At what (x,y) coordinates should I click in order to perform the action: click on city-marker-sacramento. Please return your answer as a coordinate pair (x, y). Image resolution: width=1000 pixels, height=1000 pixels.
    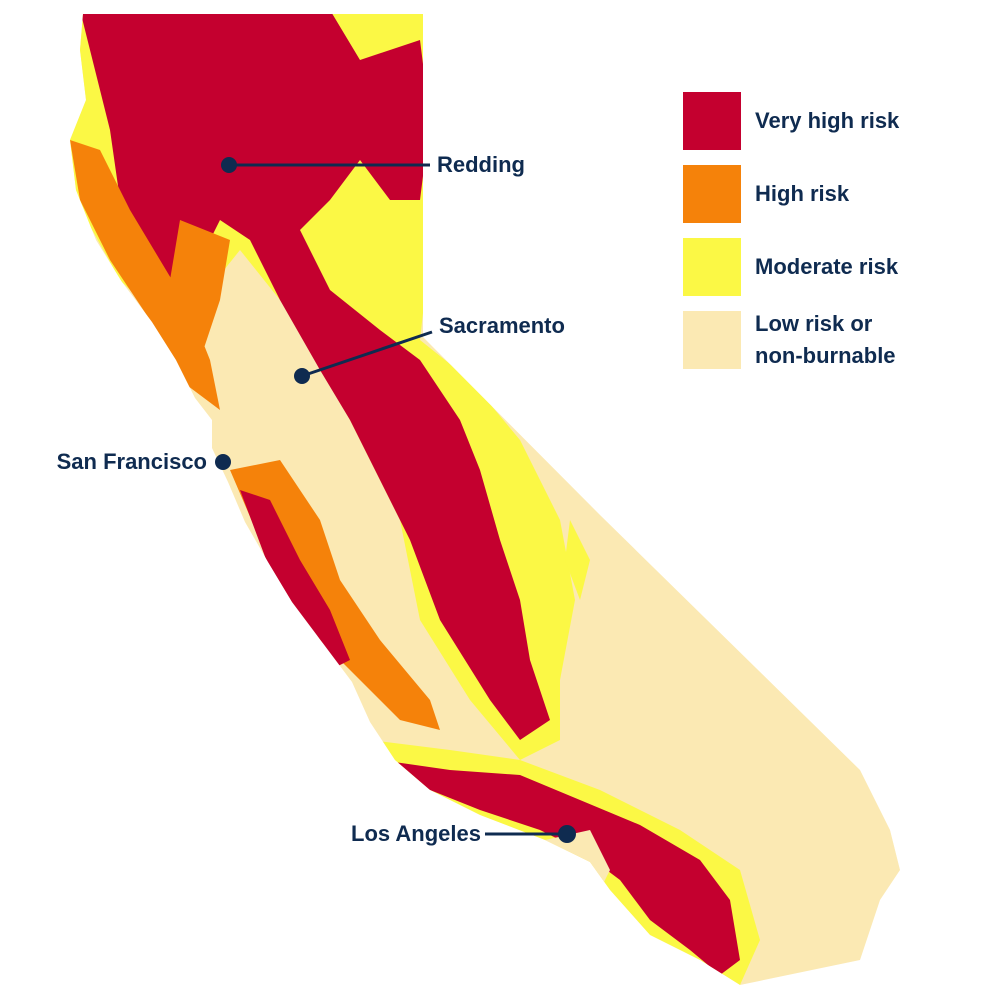
    Looking at the image, I should click on (363, 357).